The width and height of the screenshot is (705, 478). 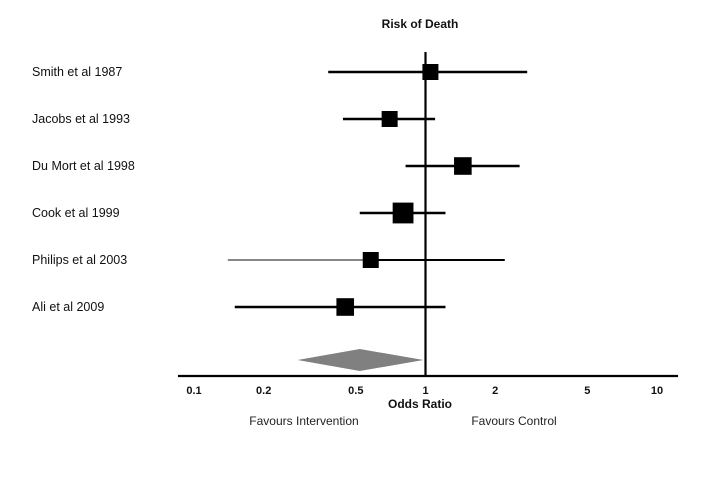 I want to click on x-tick-label: 5, so click(x=587, y=391).